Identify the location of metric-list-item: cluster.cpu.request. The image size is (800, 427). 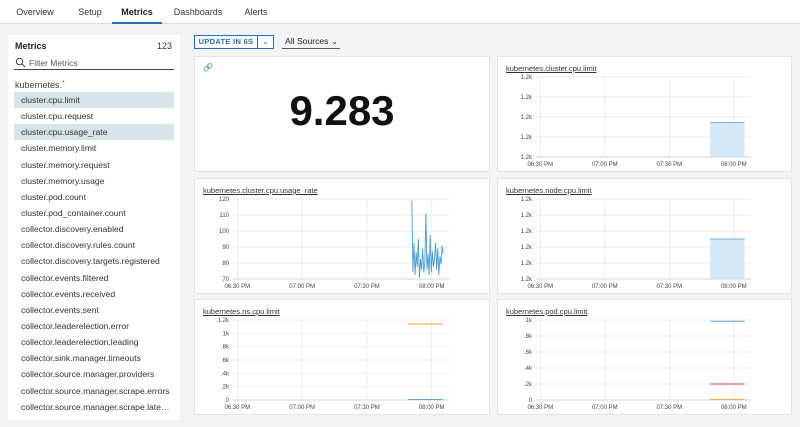
(57, 116).